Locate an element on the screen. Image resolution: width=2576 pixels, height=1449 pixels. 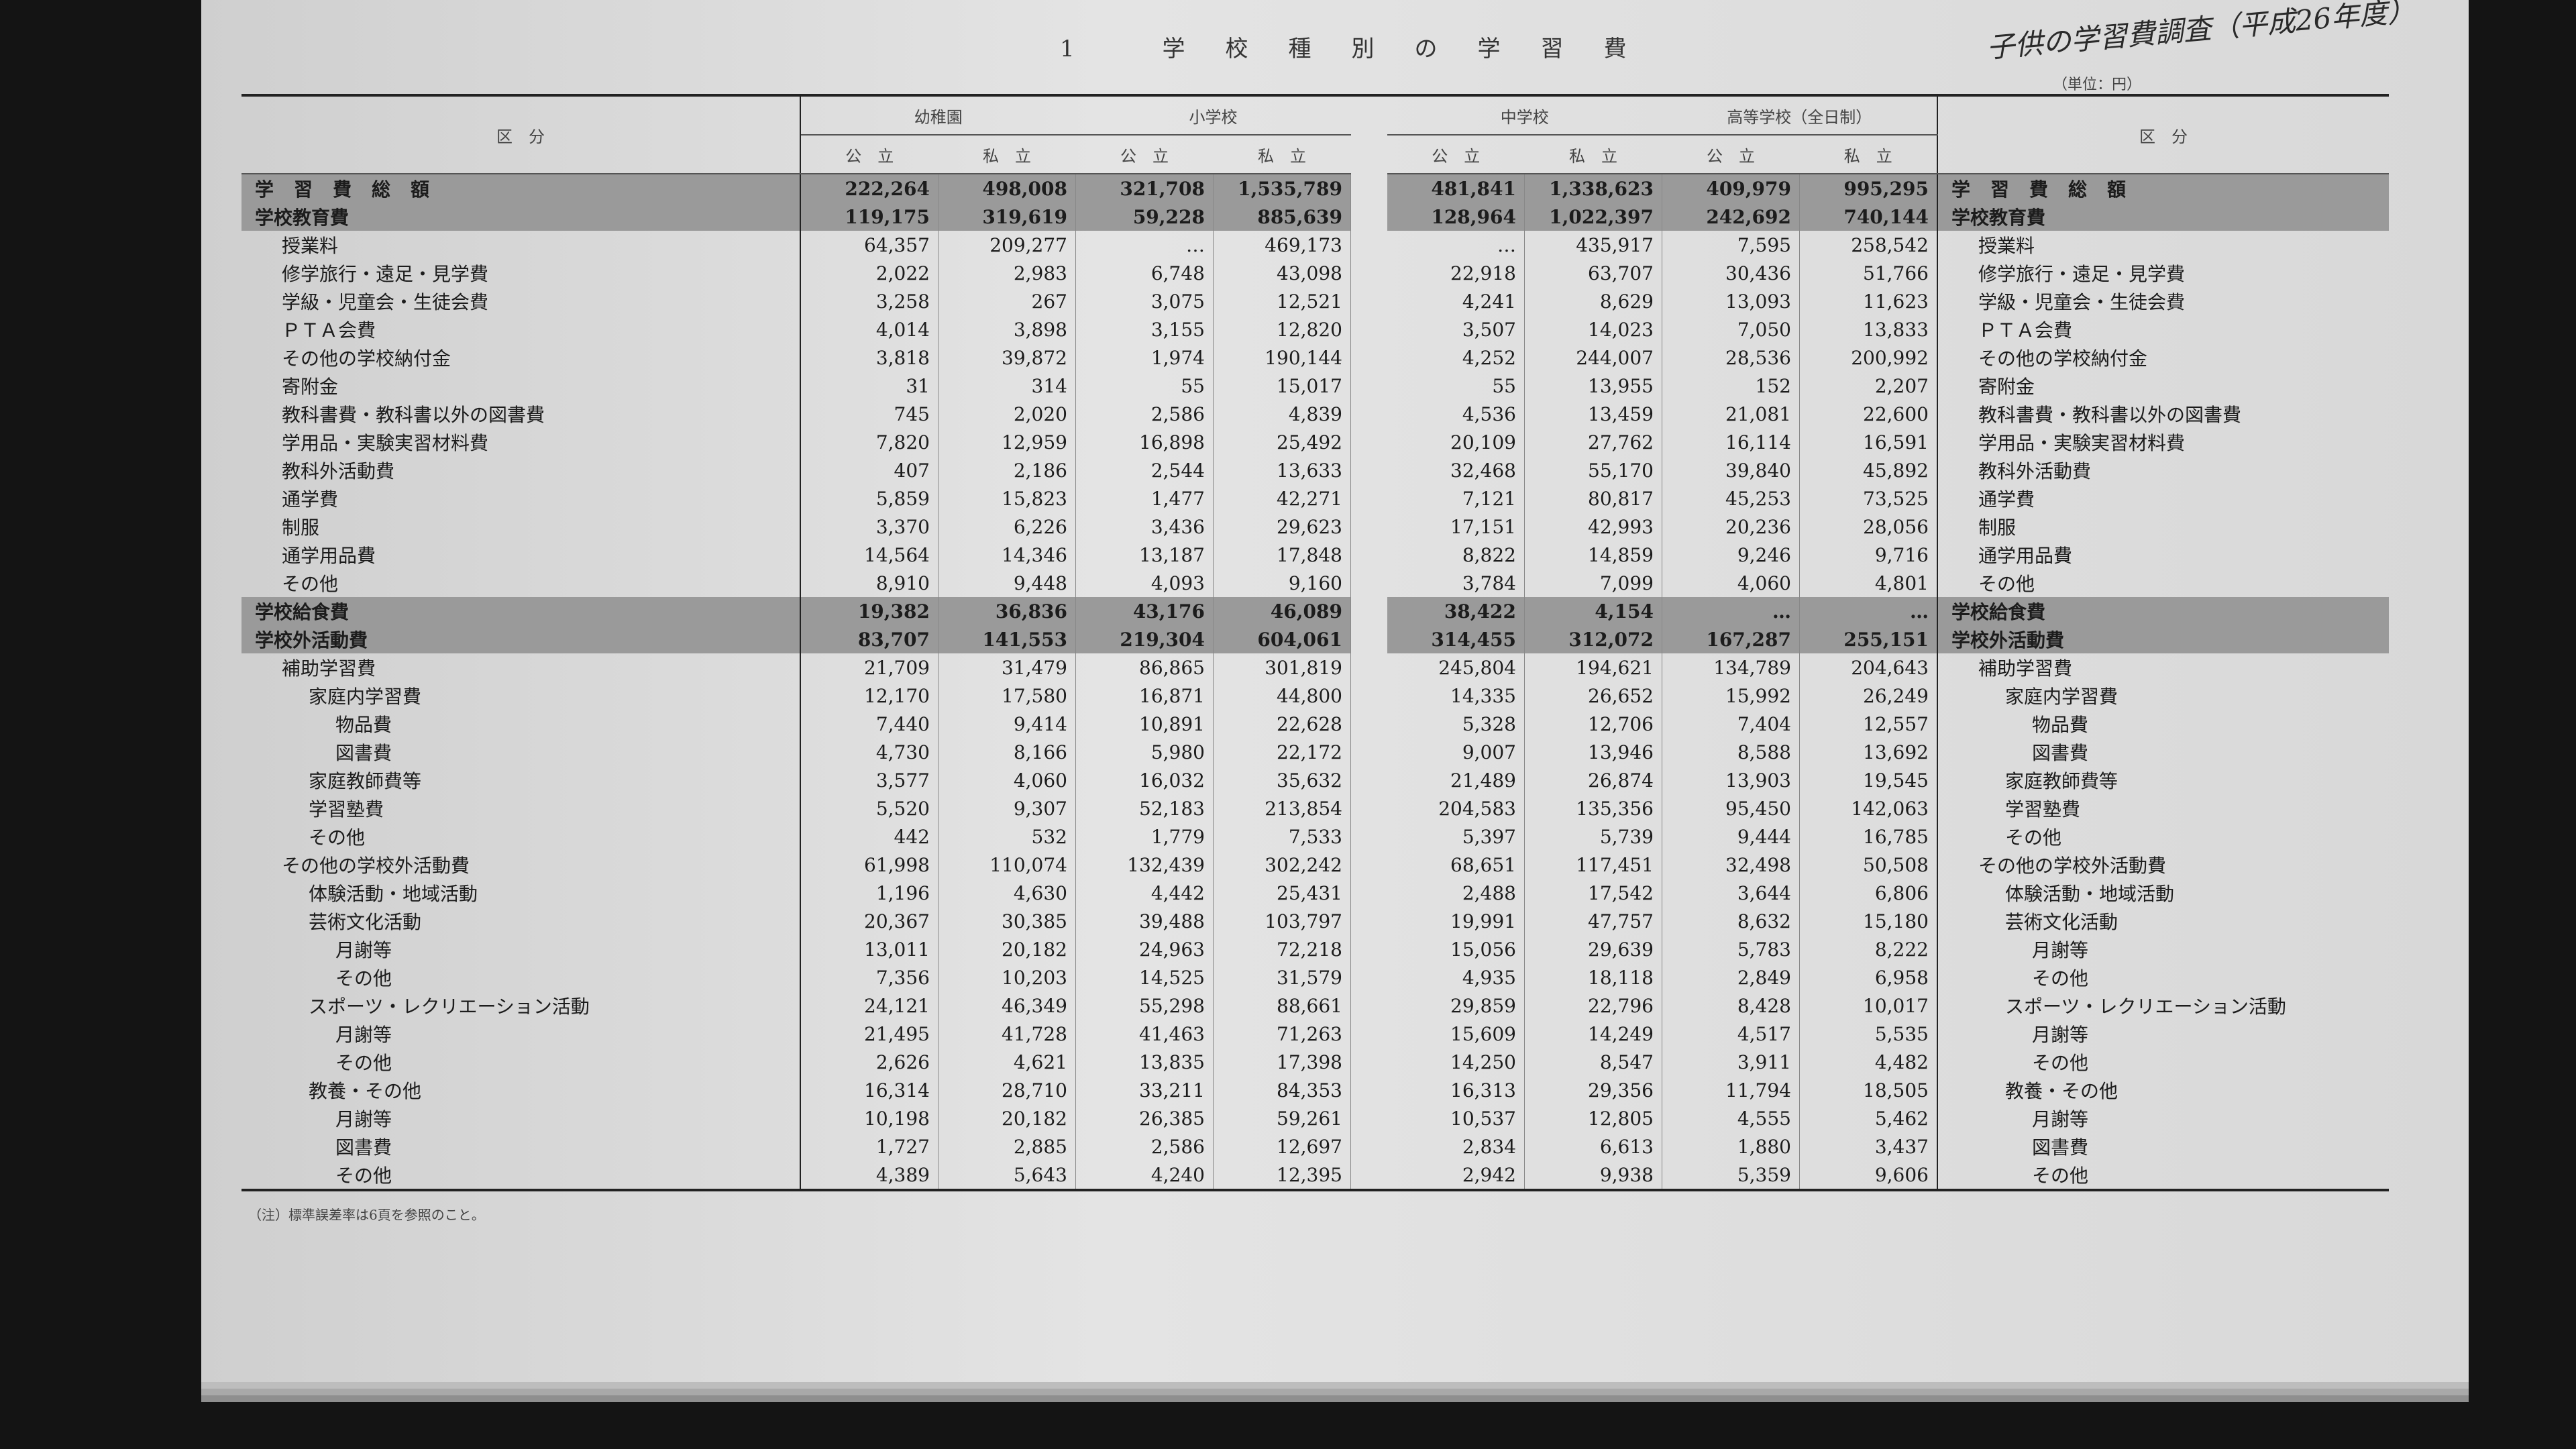
value-cell: 119,175 is located at coordinates (869, 217).